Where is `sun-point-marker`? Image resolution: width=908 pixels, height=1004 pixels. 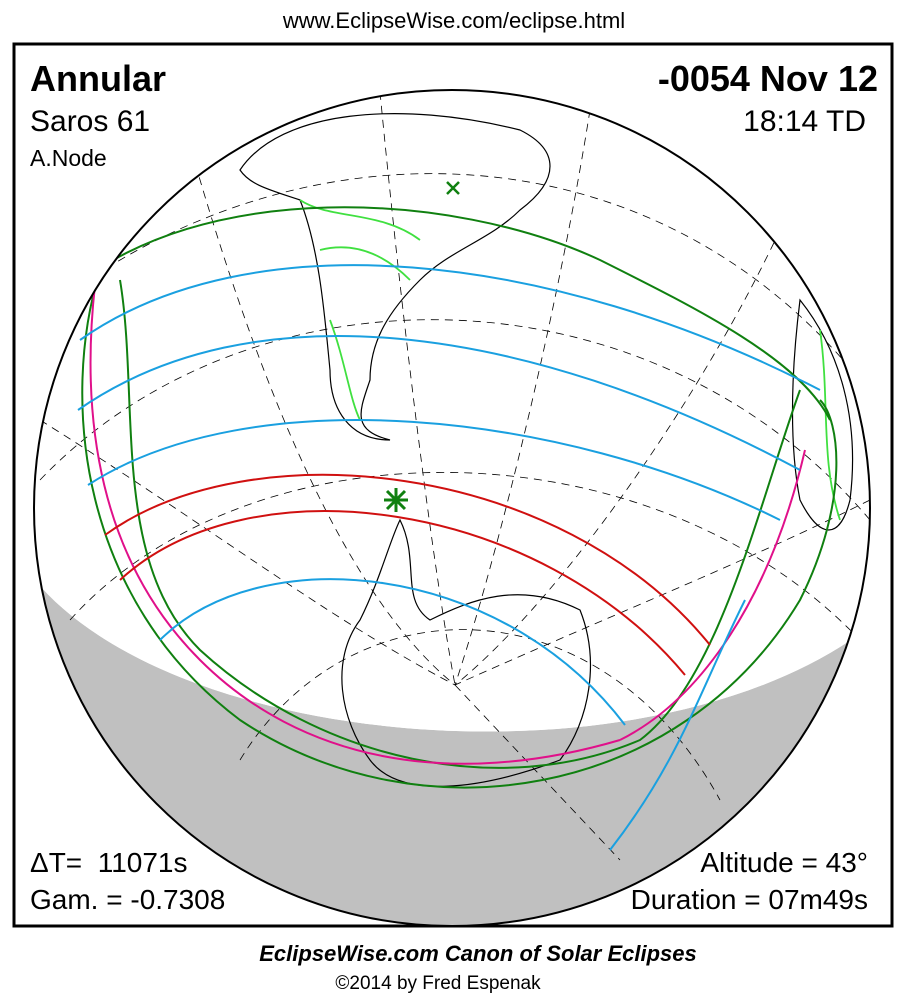 sun-point-marker is located at coordinates (453, 188).